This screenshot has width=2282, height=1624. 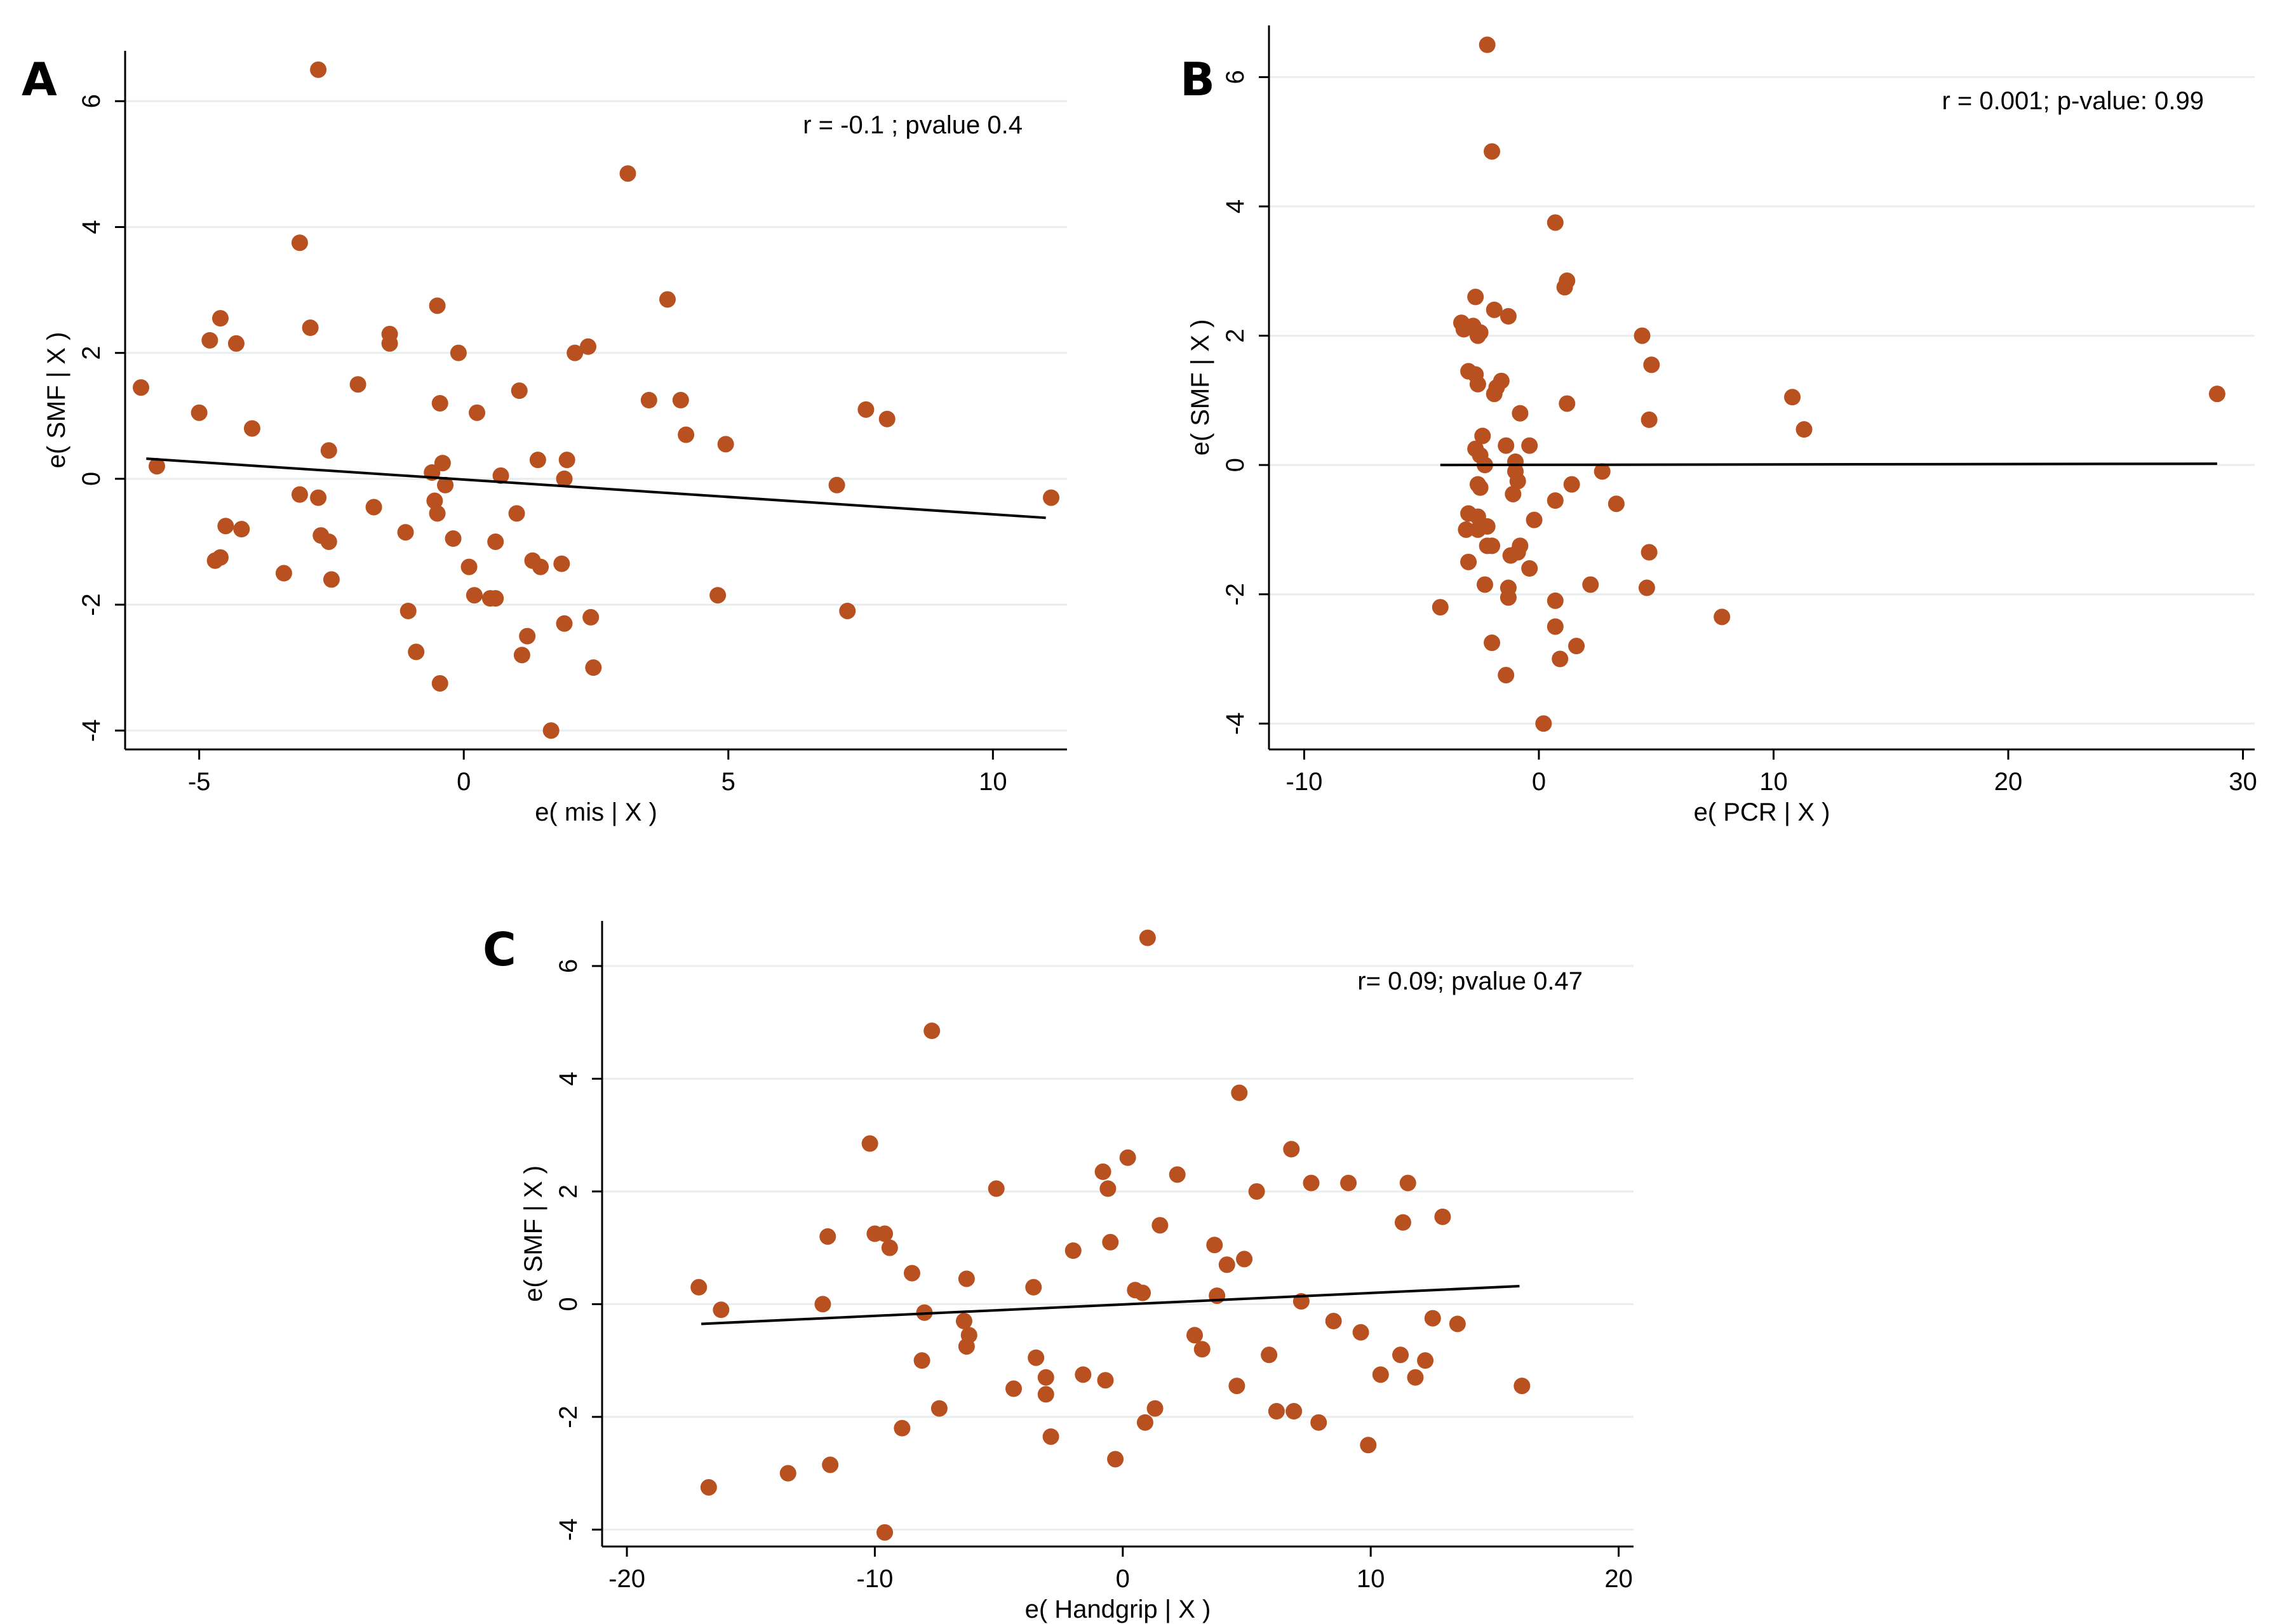 What do you see at coordinates (2008, 782) in the screenshot?
I see `x-tick-label-b-3: 20` at bounding box center [2008, 782].